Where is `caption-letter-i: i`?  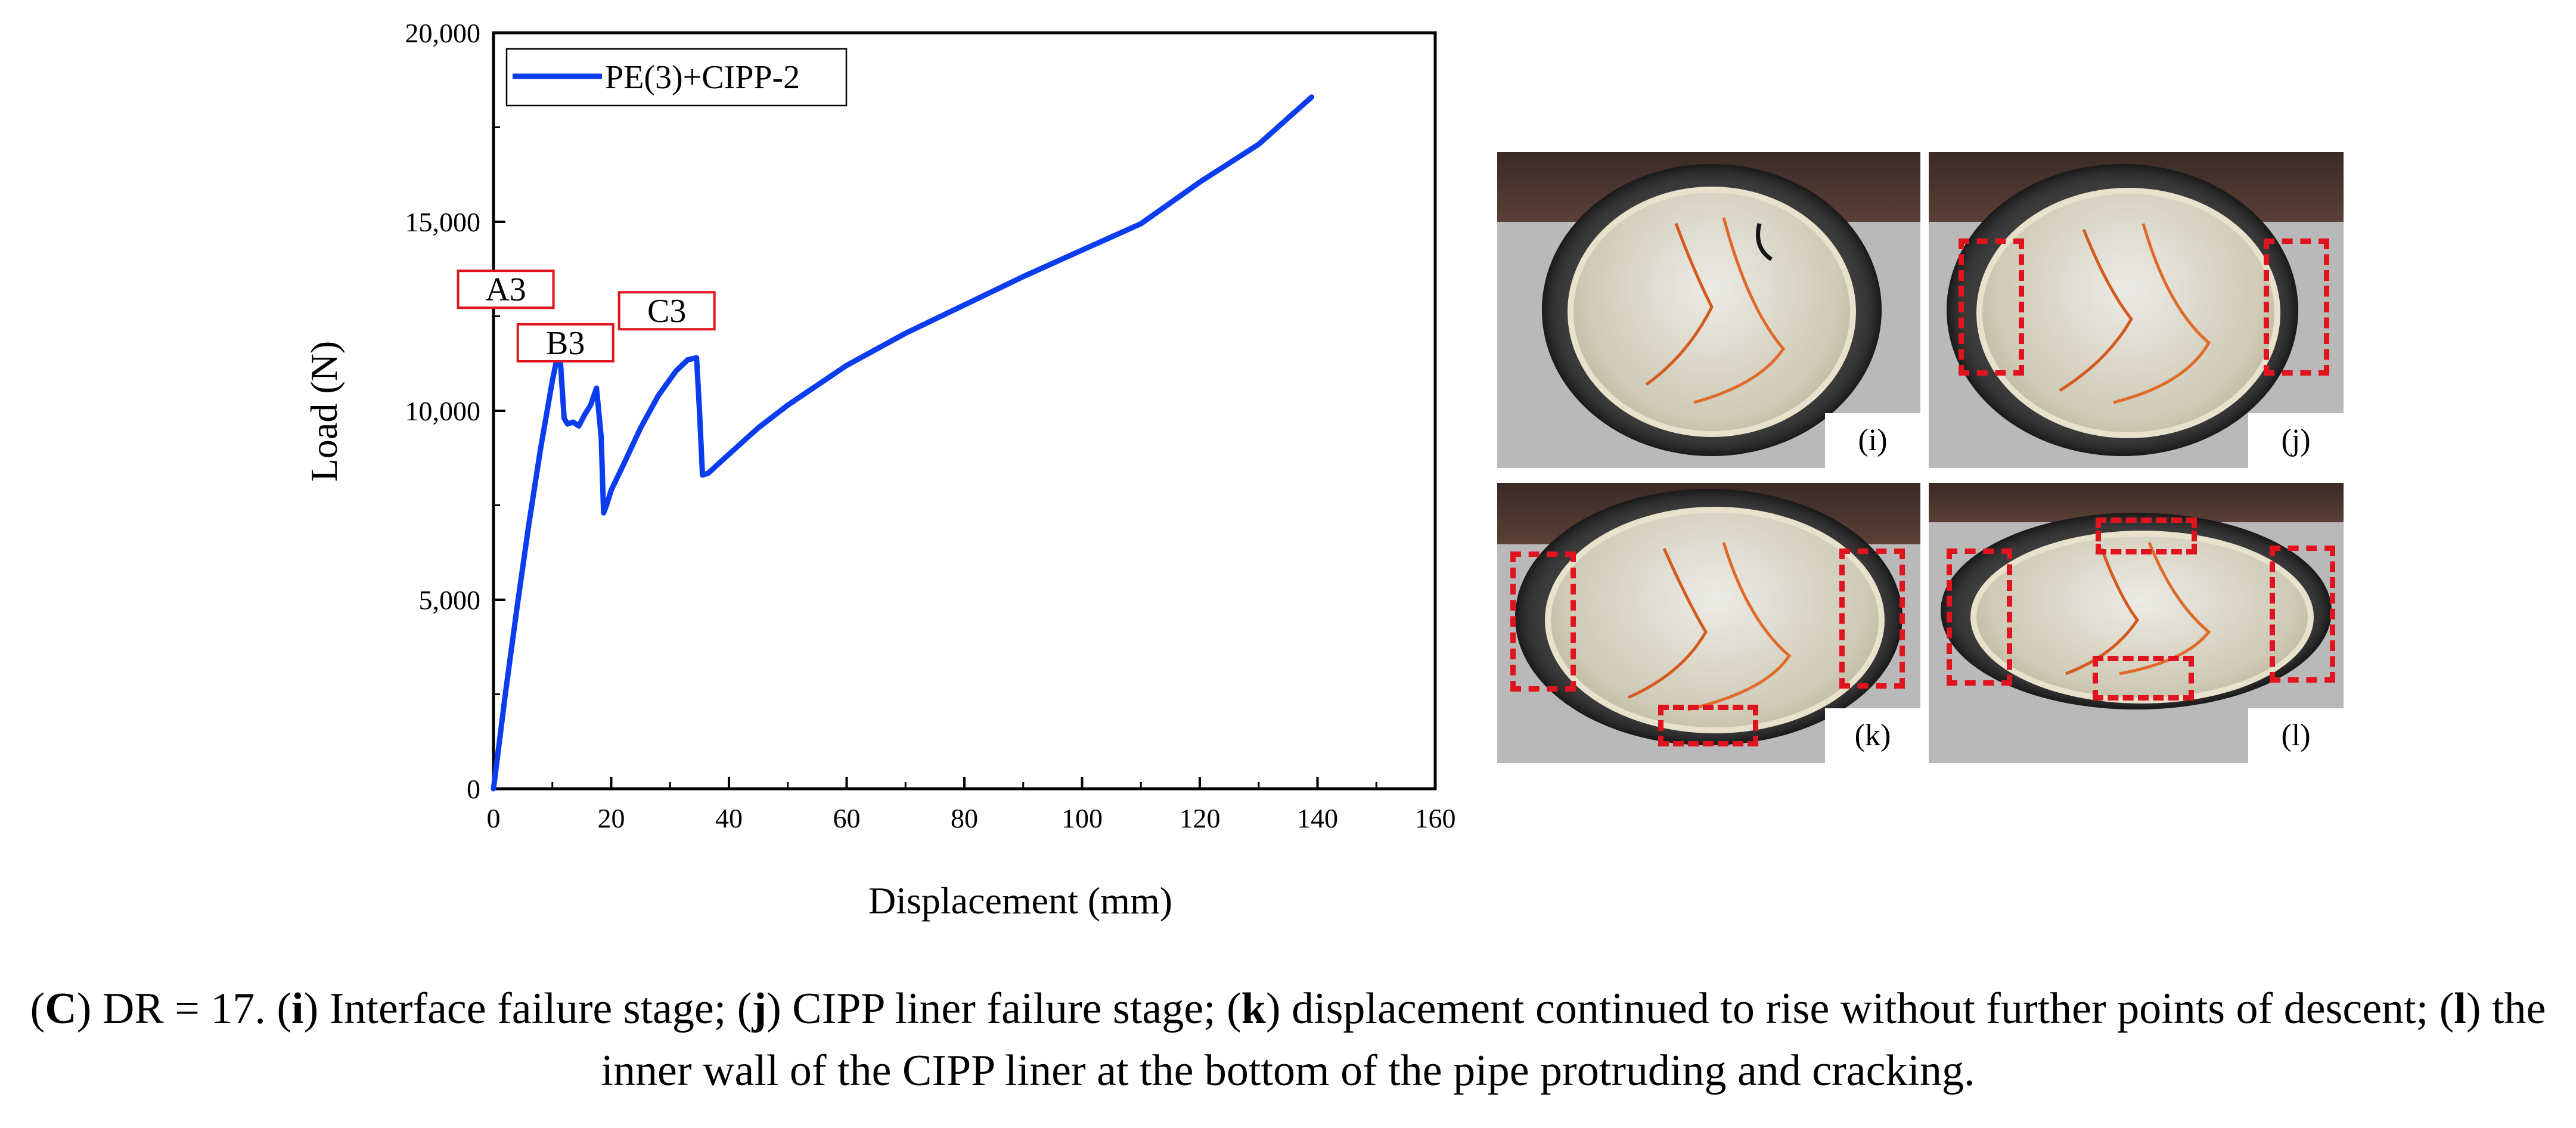
caption-letter-i: i is located at coordinates (297, 1008).